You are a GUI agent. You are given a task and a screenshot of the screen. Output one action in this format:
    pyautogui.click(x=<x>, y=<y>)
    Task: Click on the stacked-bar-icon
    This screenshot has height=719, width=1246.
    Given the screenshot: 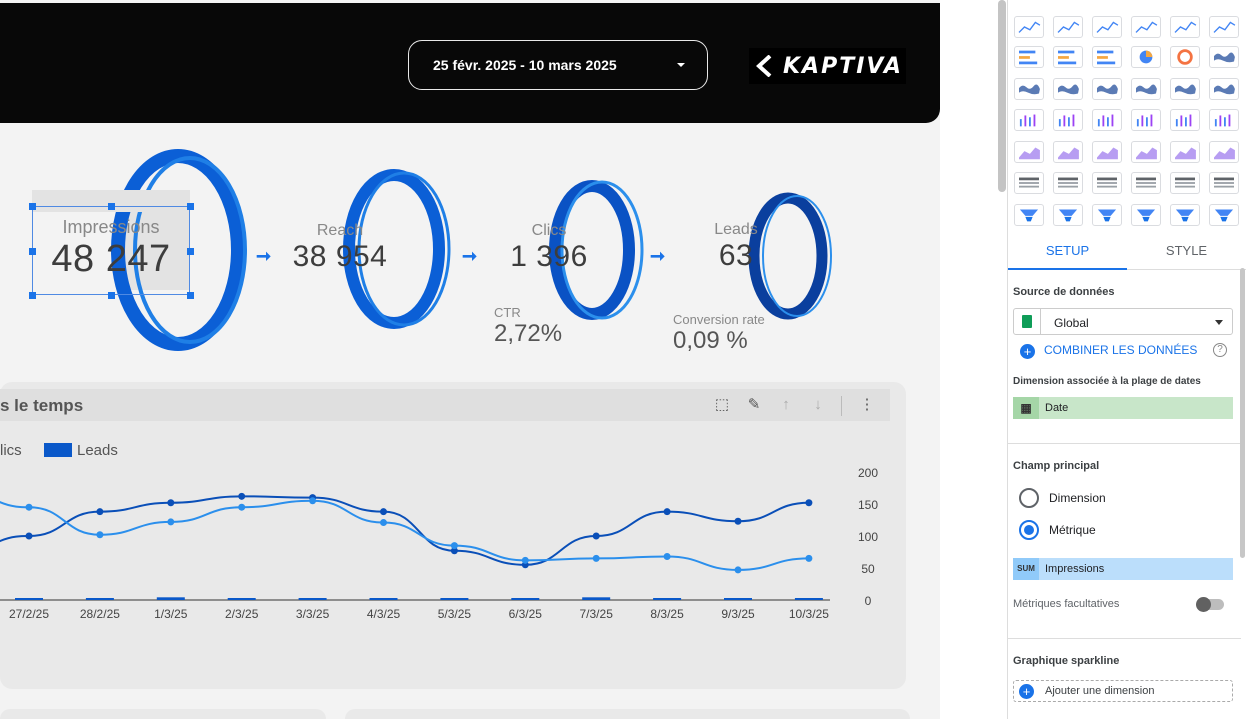 What is the action you would take?
    pyautogui.click(x=1107, y=57)
    